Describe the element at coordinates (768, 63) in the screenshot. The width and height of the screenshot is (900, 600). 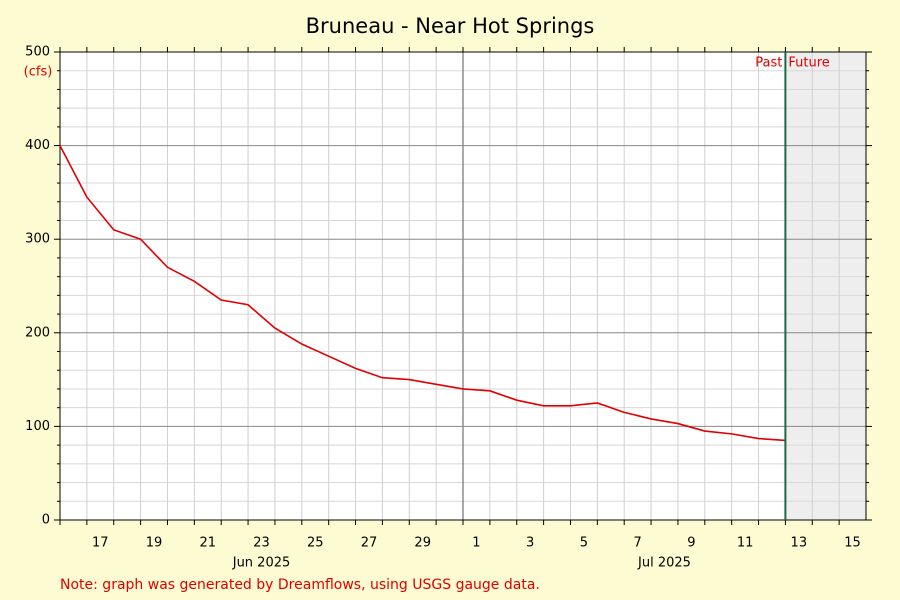
I see `past-label: Past` at that location.